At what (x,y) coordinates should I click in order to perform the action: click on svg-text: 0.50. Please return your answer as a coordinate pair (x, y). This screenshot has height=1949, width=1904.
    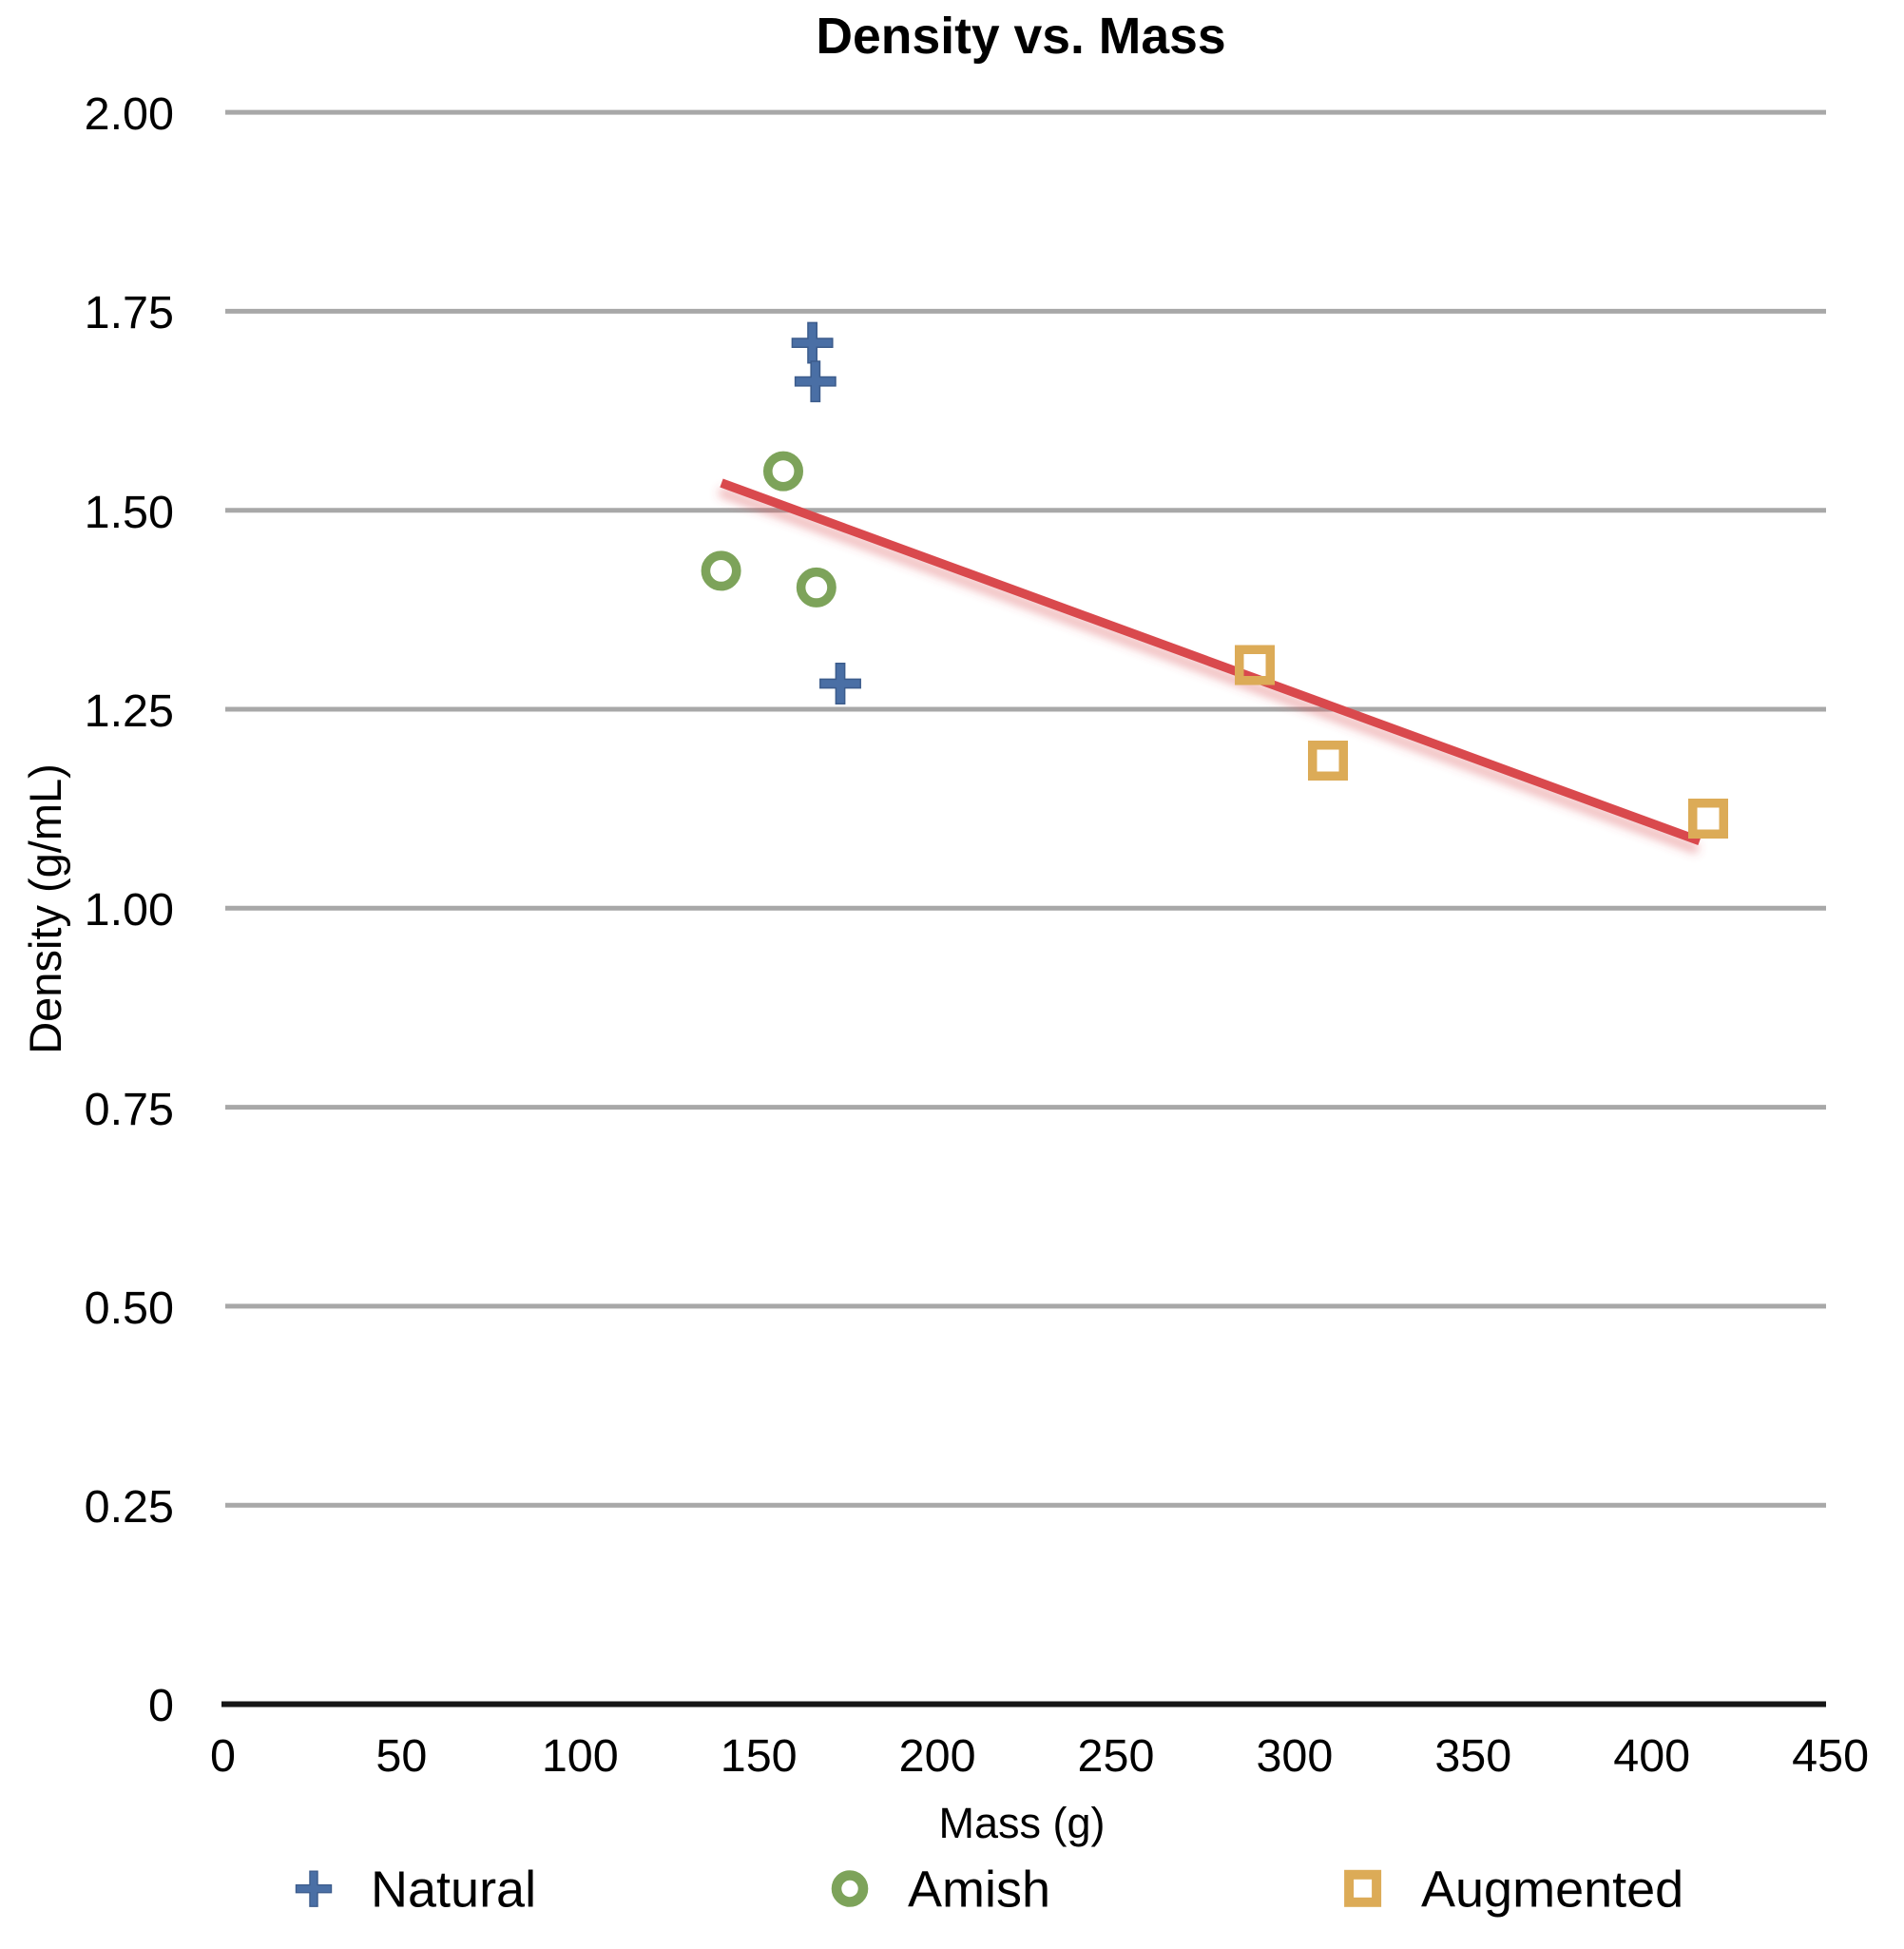
    Looking at the image, I should click on (130, 1308).